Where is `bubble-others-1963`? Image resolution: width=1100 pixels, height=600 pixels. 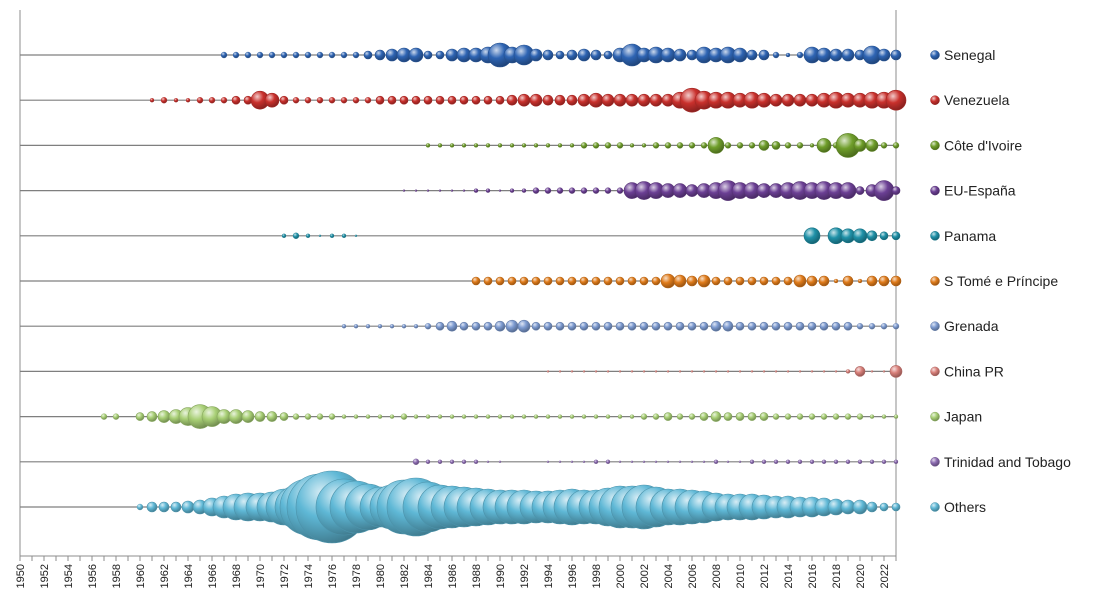 bubble-others-1963 is located at coordinates (176, 507).